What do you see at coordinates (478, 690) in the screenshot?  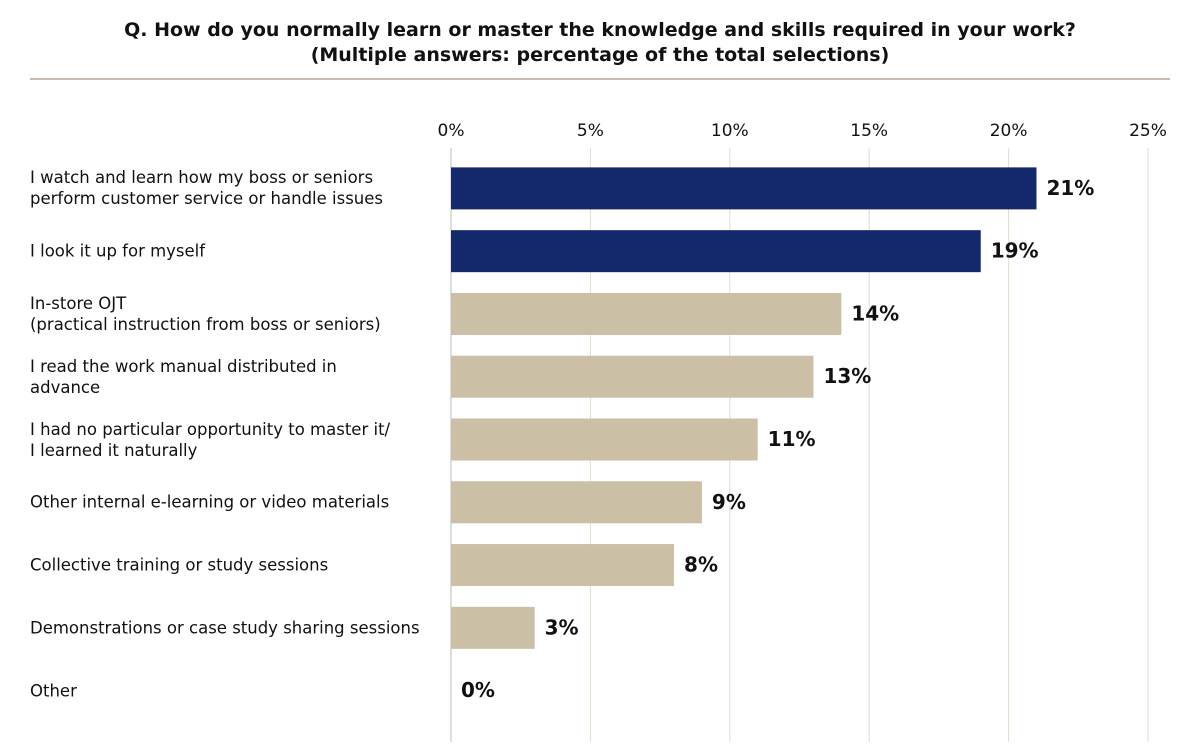 I see `value-label: 0%` at bounding box center [478, 690].